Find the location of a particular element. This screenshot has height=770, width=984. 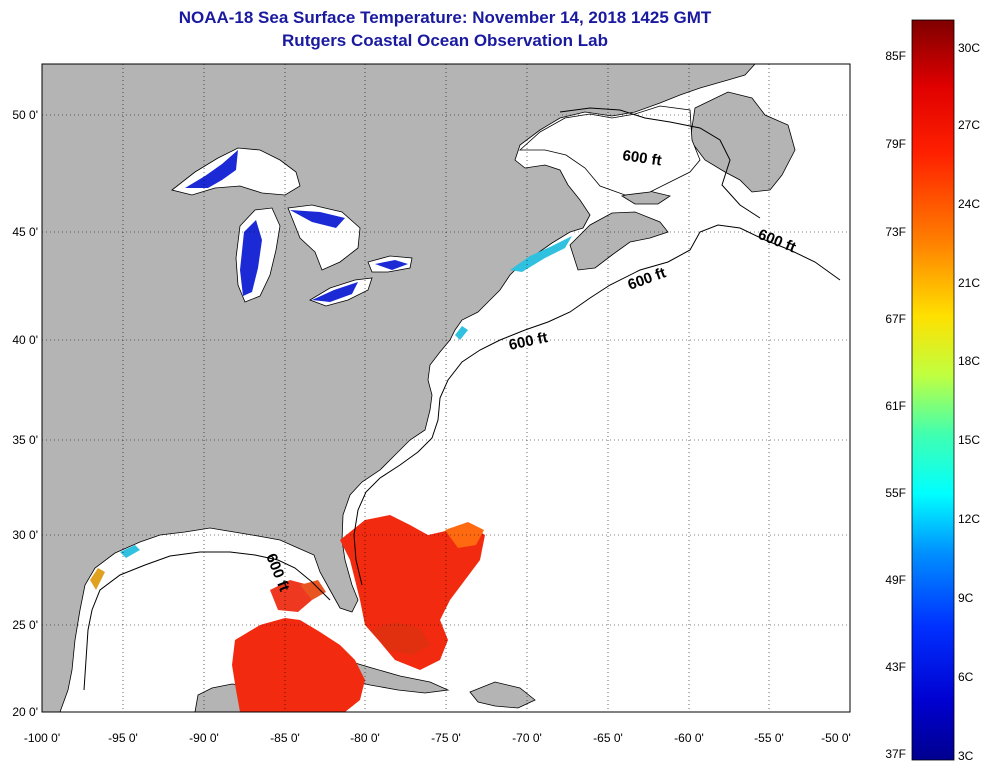

colorbar-f-label: 49F is located at coordinates (895, 580).